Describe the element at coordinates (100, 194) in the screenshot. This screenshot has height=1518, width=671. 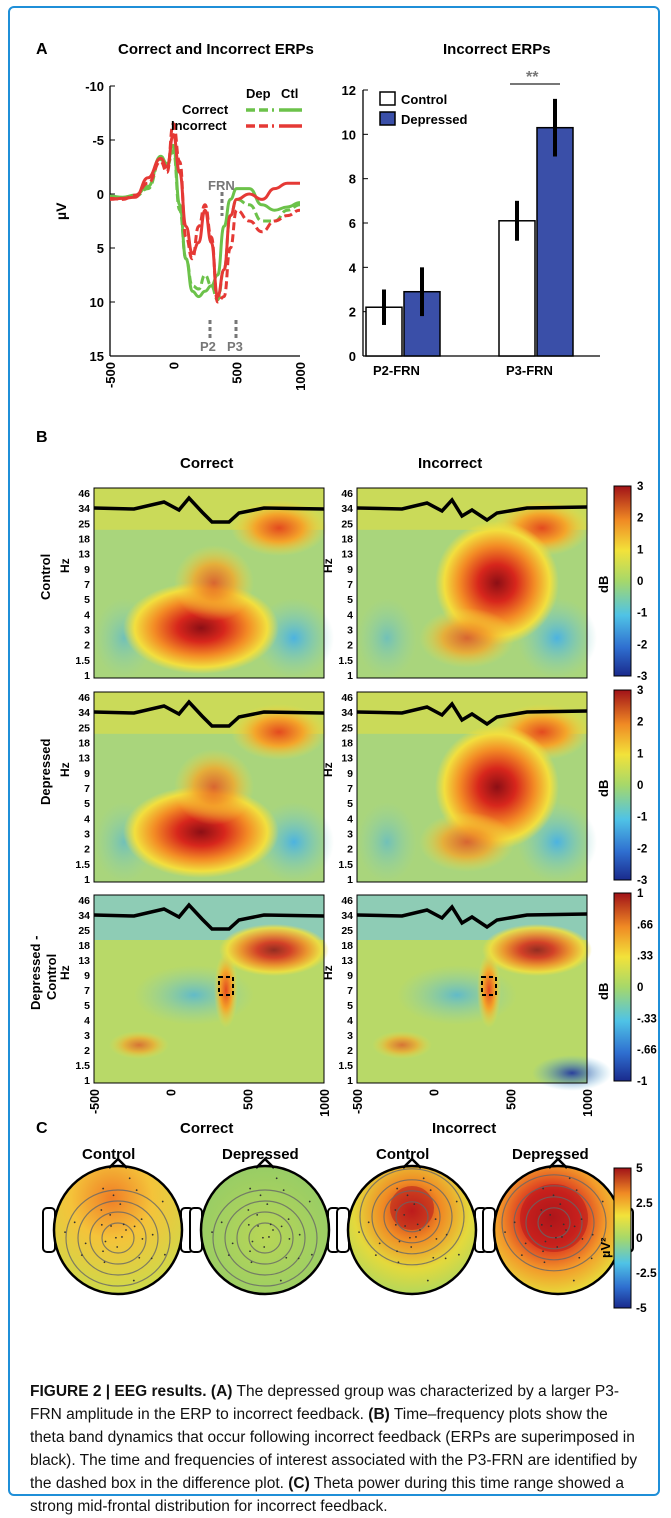
I see `erp-ytick-label: 0` at that location.